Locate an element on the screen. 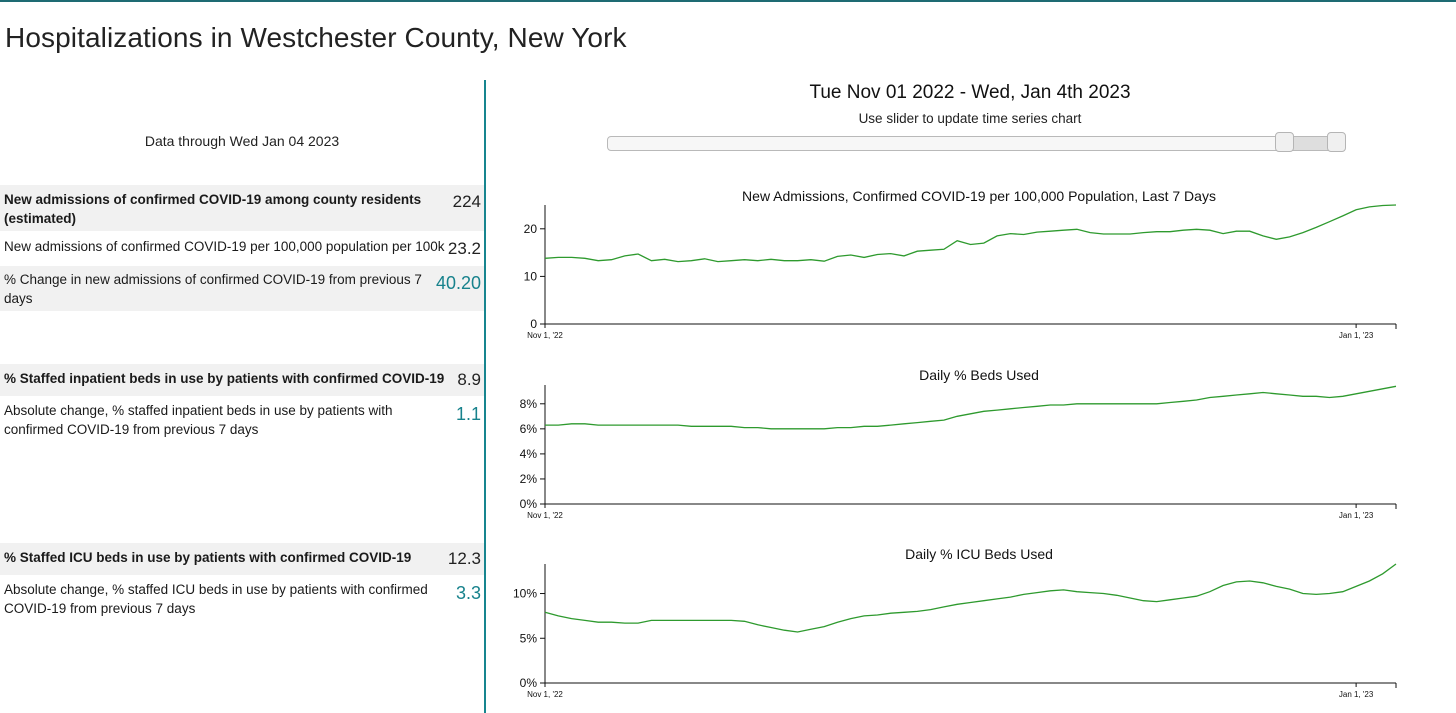 Image resolution: width=1456 pixels, height=713 pixels. chart-admissions: 0 10 20 Nov 1, '22 Jan 1, '23 is located at coordinates (960, 272).